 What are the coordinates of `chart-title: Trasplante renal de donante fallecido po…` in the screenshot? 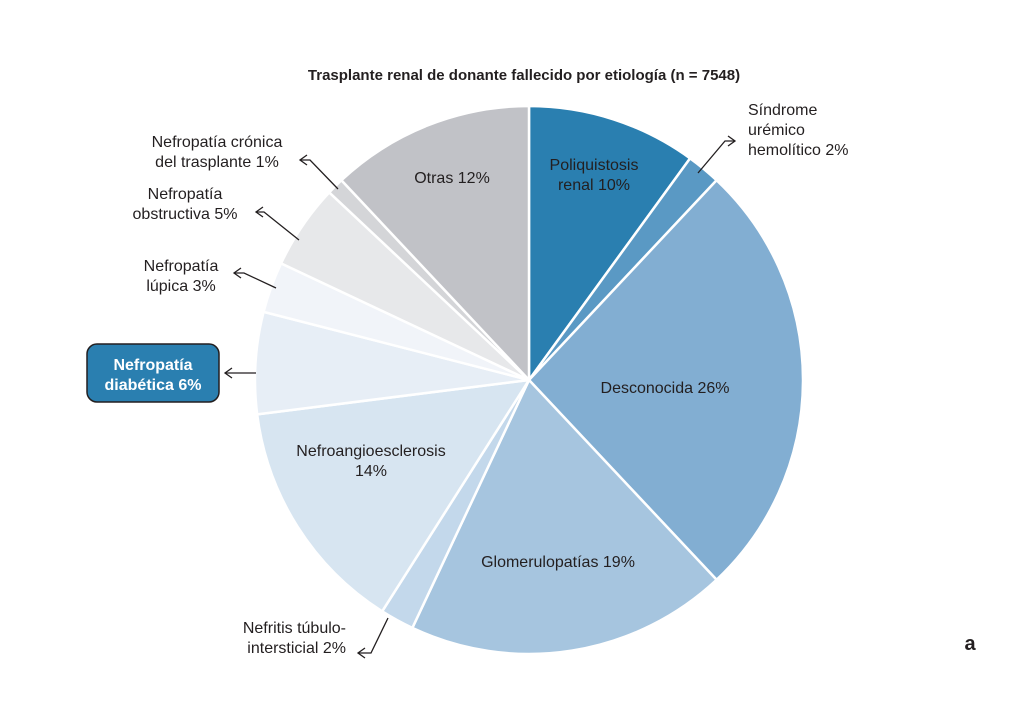 It's located at (524, 75).